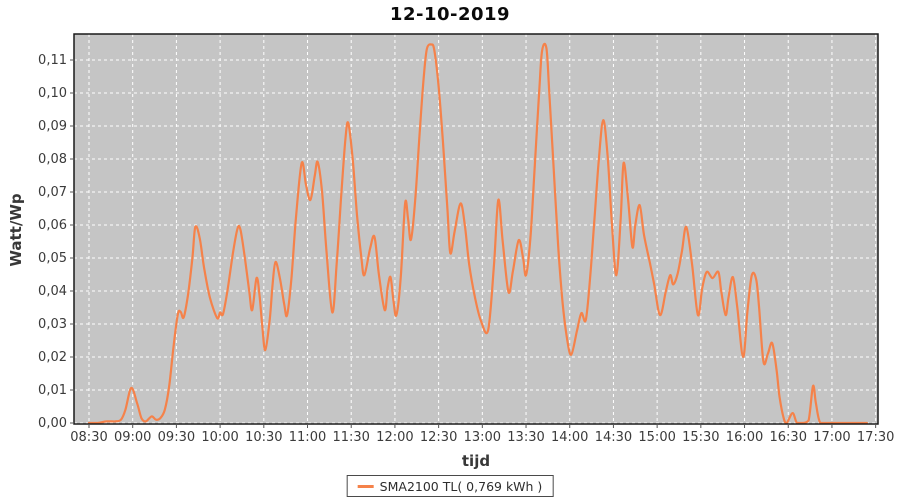 This screenshot has width=900, height=500. Describe the element at coordinates (569, 437) in the screenshot. I see `x-tick-label: 14:00` at that location.